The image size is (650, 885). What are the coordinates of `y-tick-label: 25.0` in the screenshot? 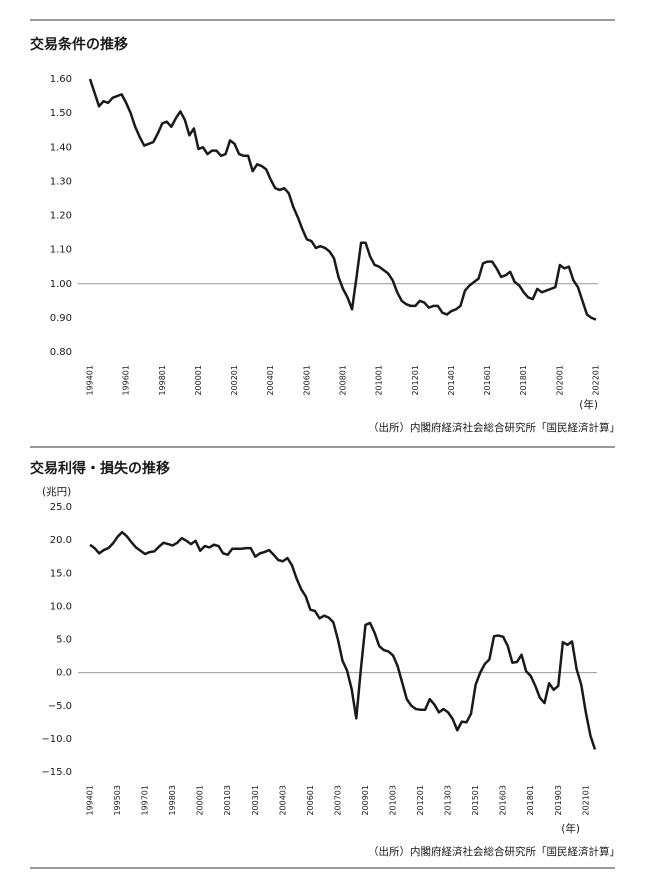 It's located at (61, 507).